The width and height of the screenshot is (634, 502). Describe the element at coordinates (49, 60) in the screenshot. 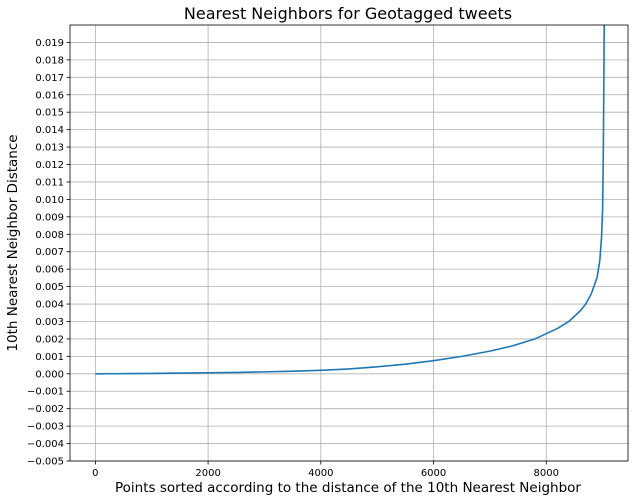

I see `y-tick-label: 0.018` at that location.